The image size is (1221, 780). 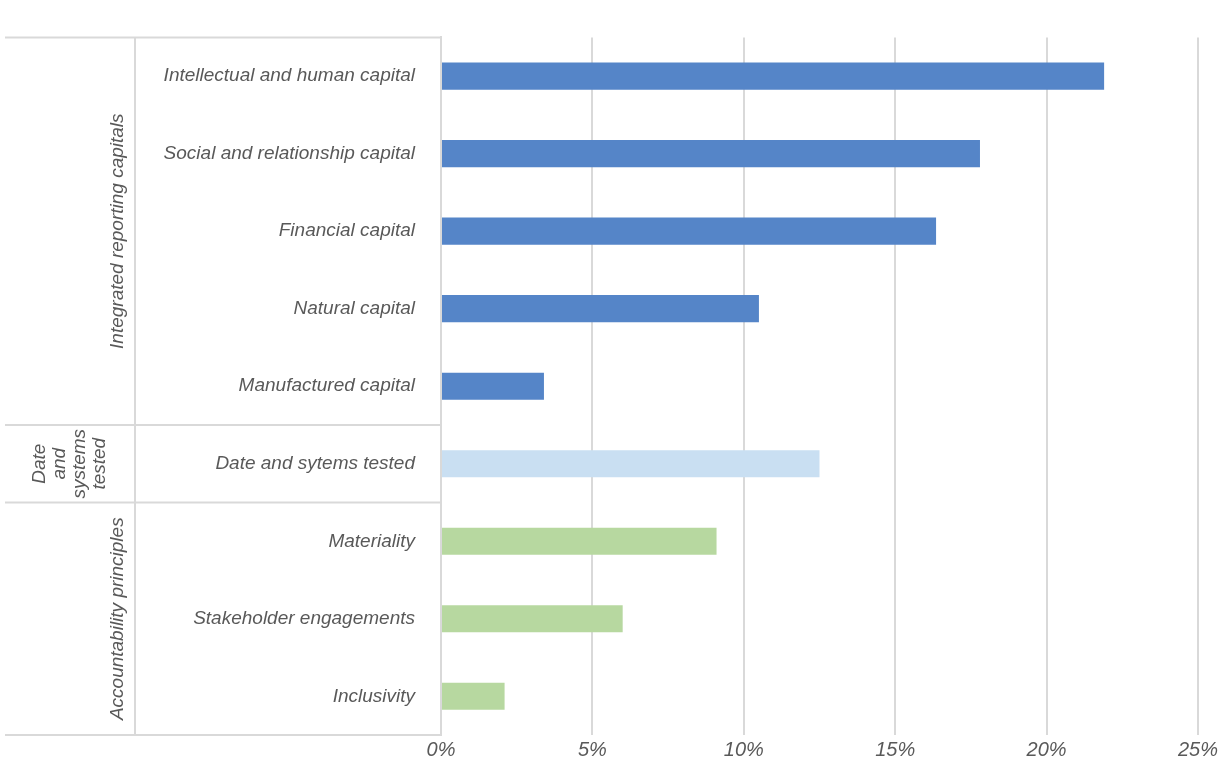 I want to click on y-tick-label: Inclusivity, so click(x=374, y=695).